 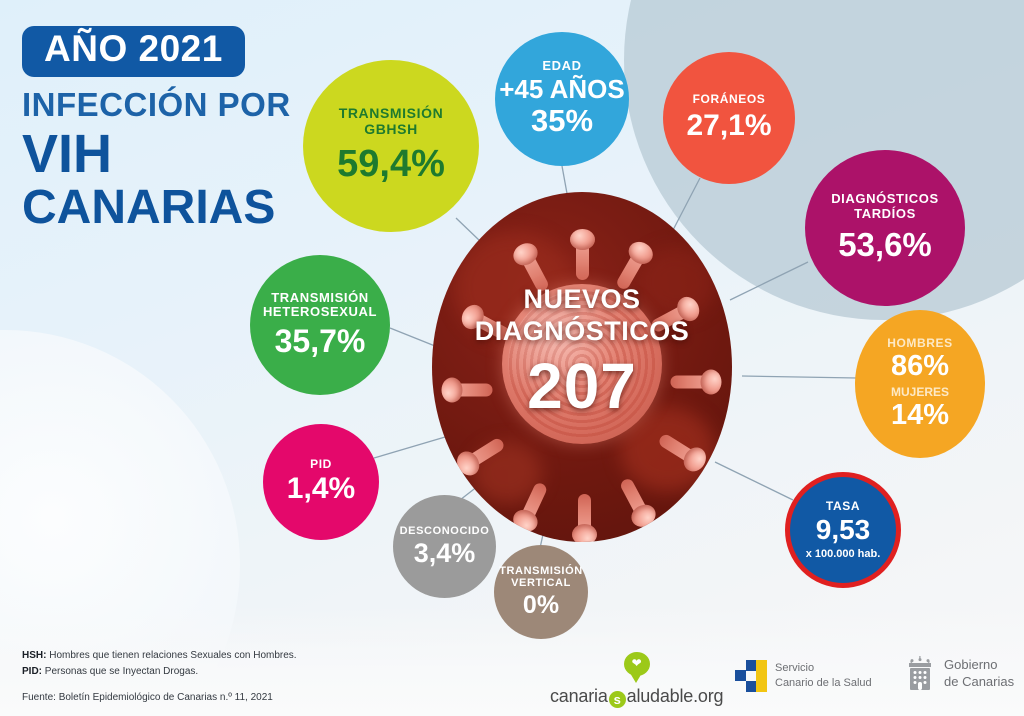 What do you see at coordinates (562, 89) in the screenshot?
I see `bubble-value-age: +45 AÑOS` at bounding box center [562, 89].